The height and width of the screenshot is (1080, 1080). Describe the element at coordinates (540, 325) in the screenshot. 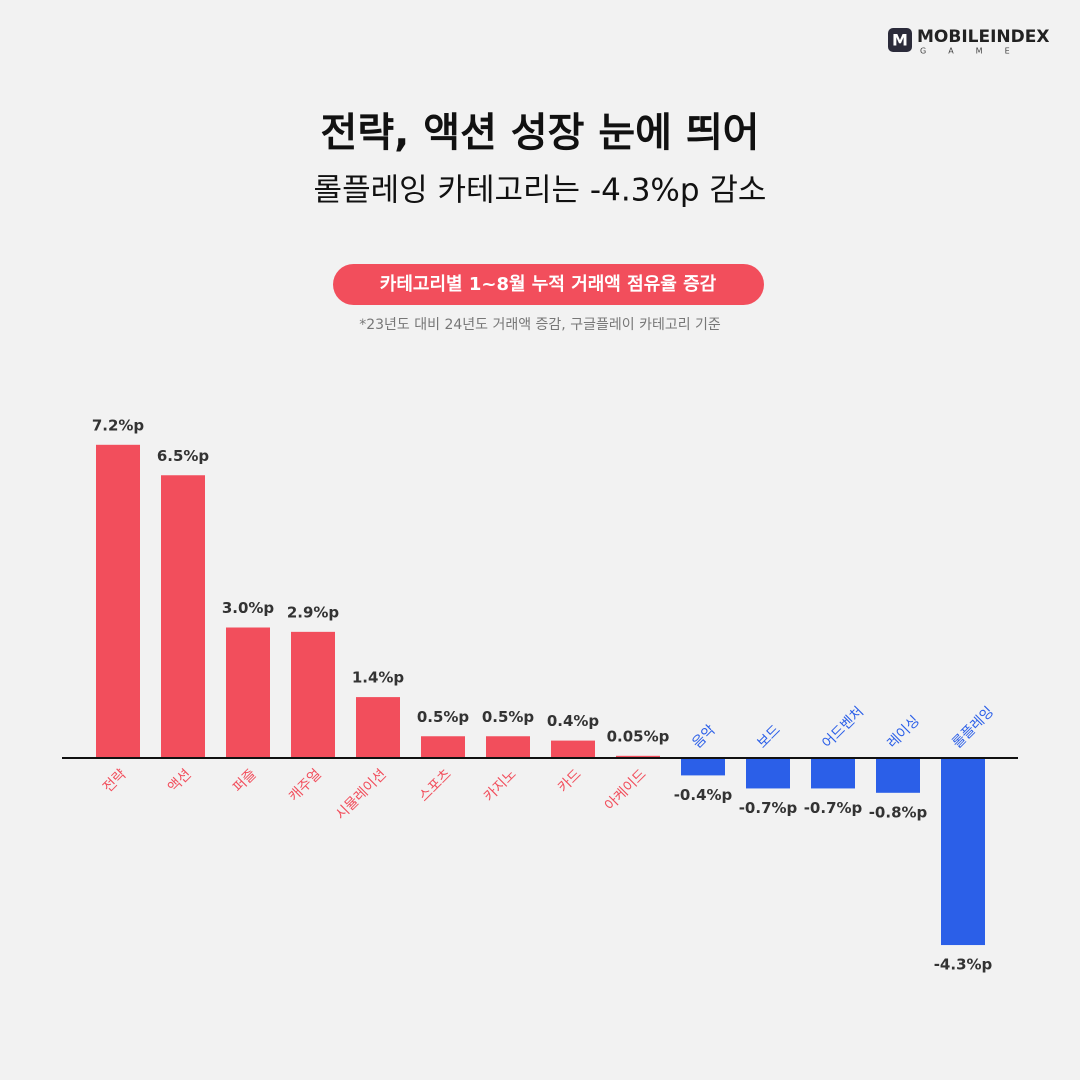

I see `note: *23년도 대비 24년도 거래액 증감, 구글플레이 카테고리 기준` at that location.